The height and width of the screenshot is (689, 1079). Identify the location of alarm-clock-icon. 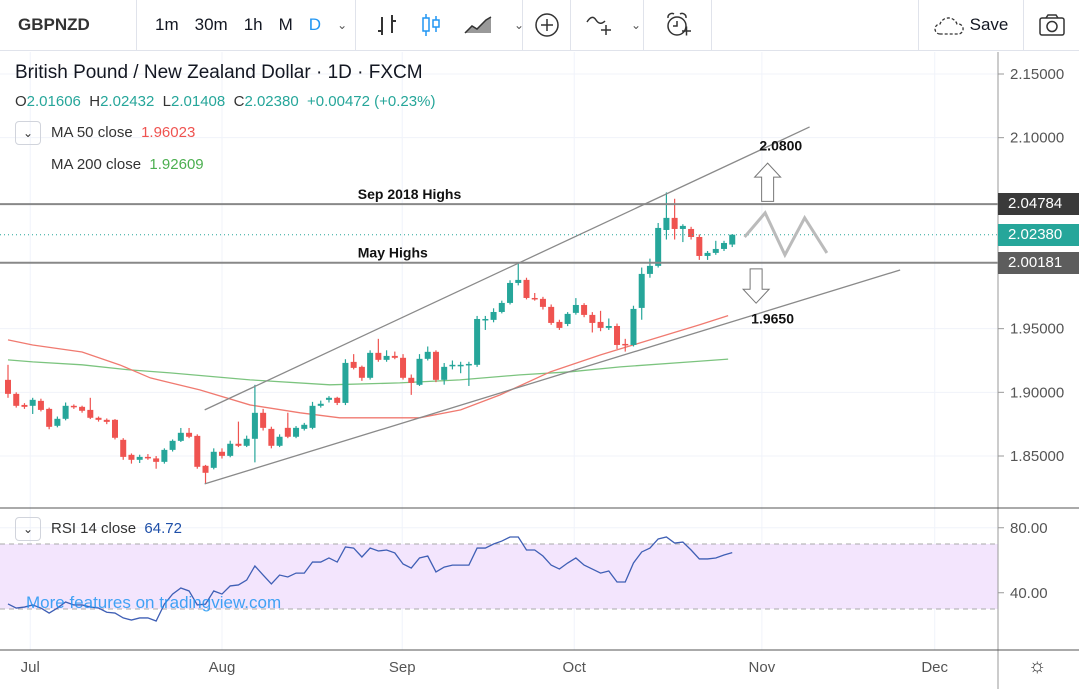
(678, 25).